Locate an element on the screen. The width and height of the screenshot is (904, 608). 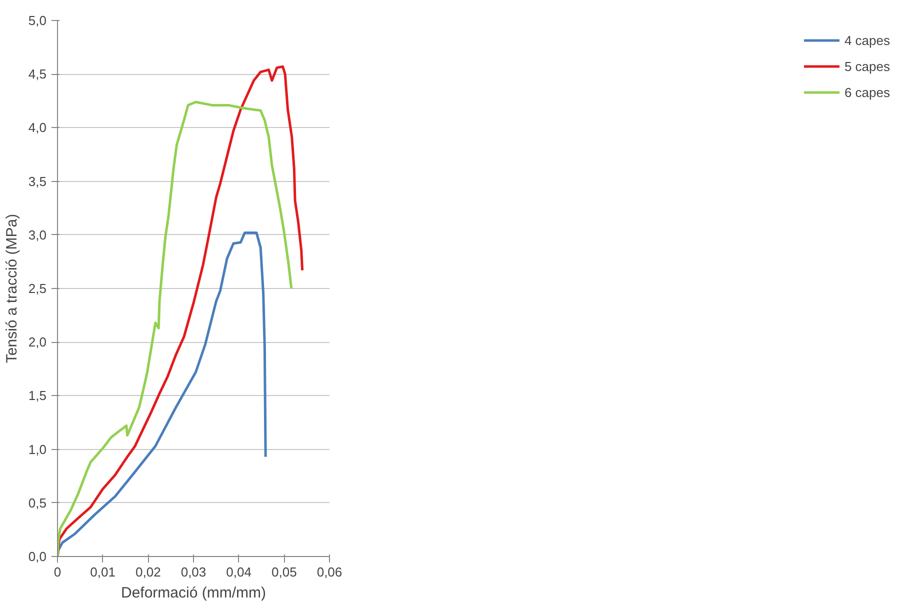
x-tick-label: 0,02 is located at coordinates (148, 572).